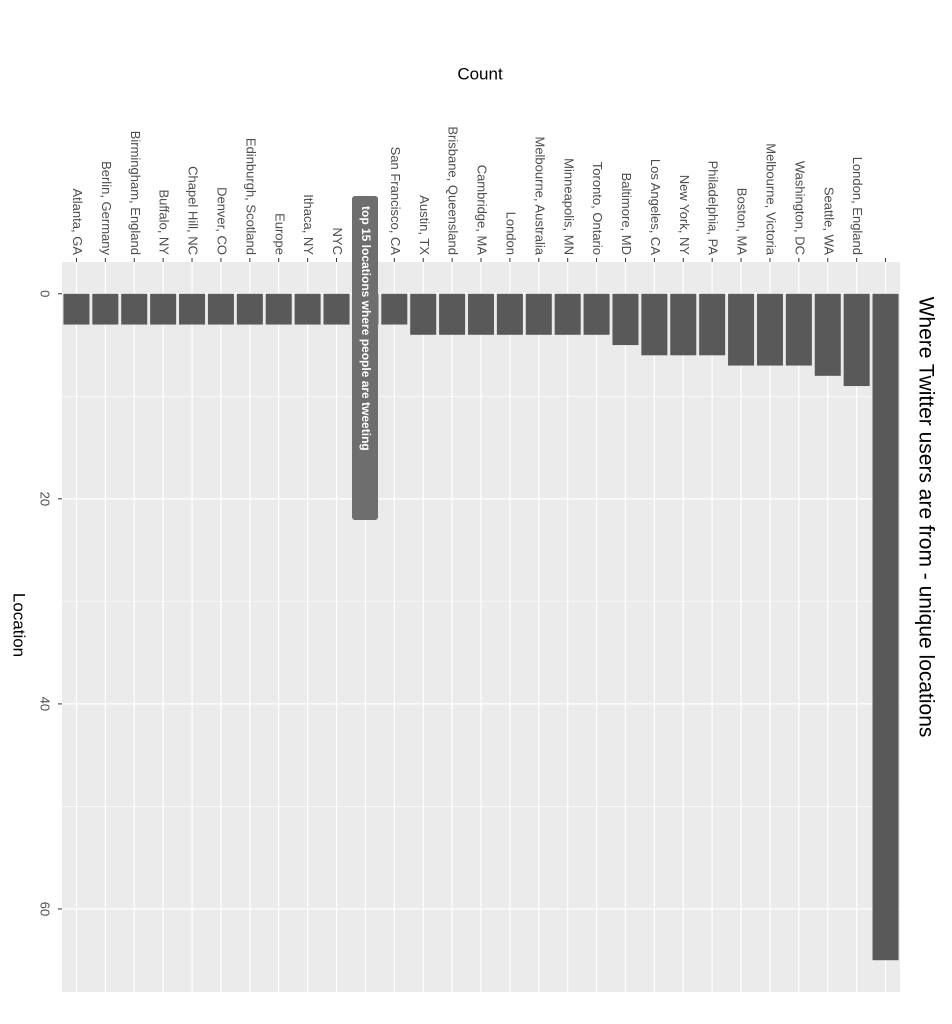 The image size is (952, 1024). Describe the element at coordinates (45, 704) in the screenshot. I see `y-tick-label: 40` at that location.